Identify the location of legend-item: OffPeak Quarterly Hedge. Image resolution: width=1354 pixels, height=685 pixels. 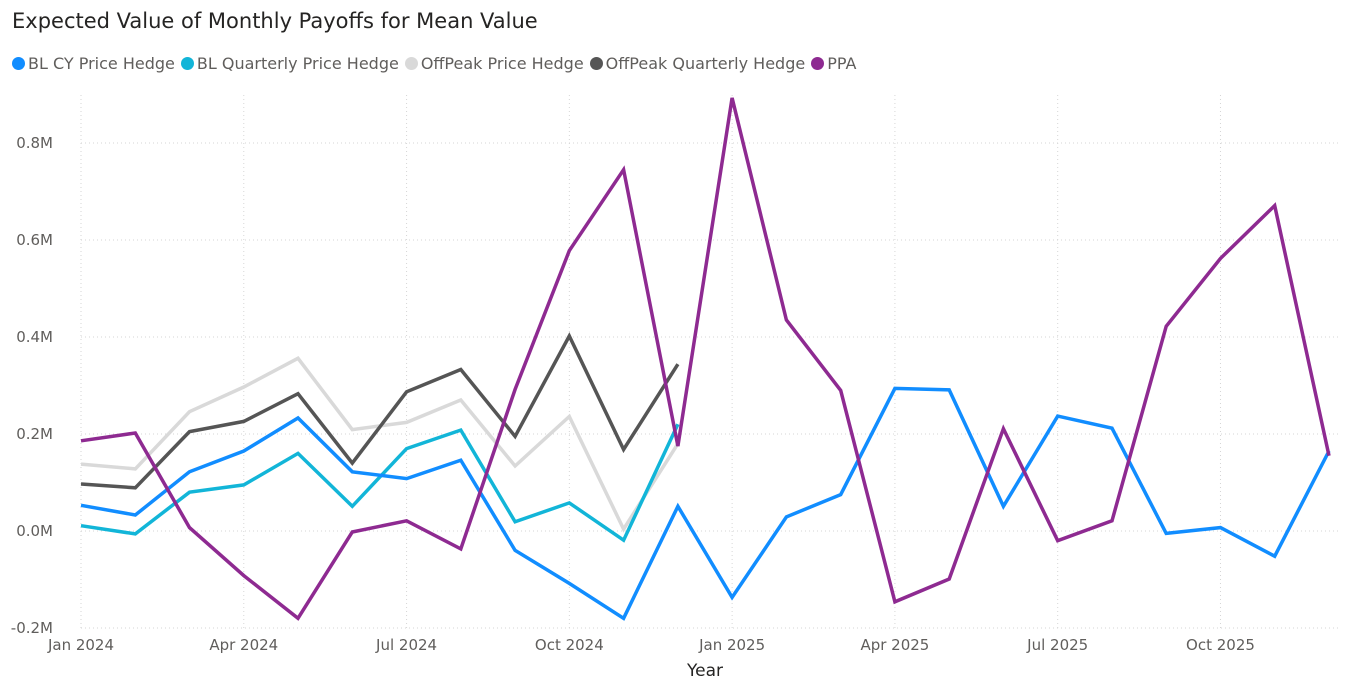
(697, 63).